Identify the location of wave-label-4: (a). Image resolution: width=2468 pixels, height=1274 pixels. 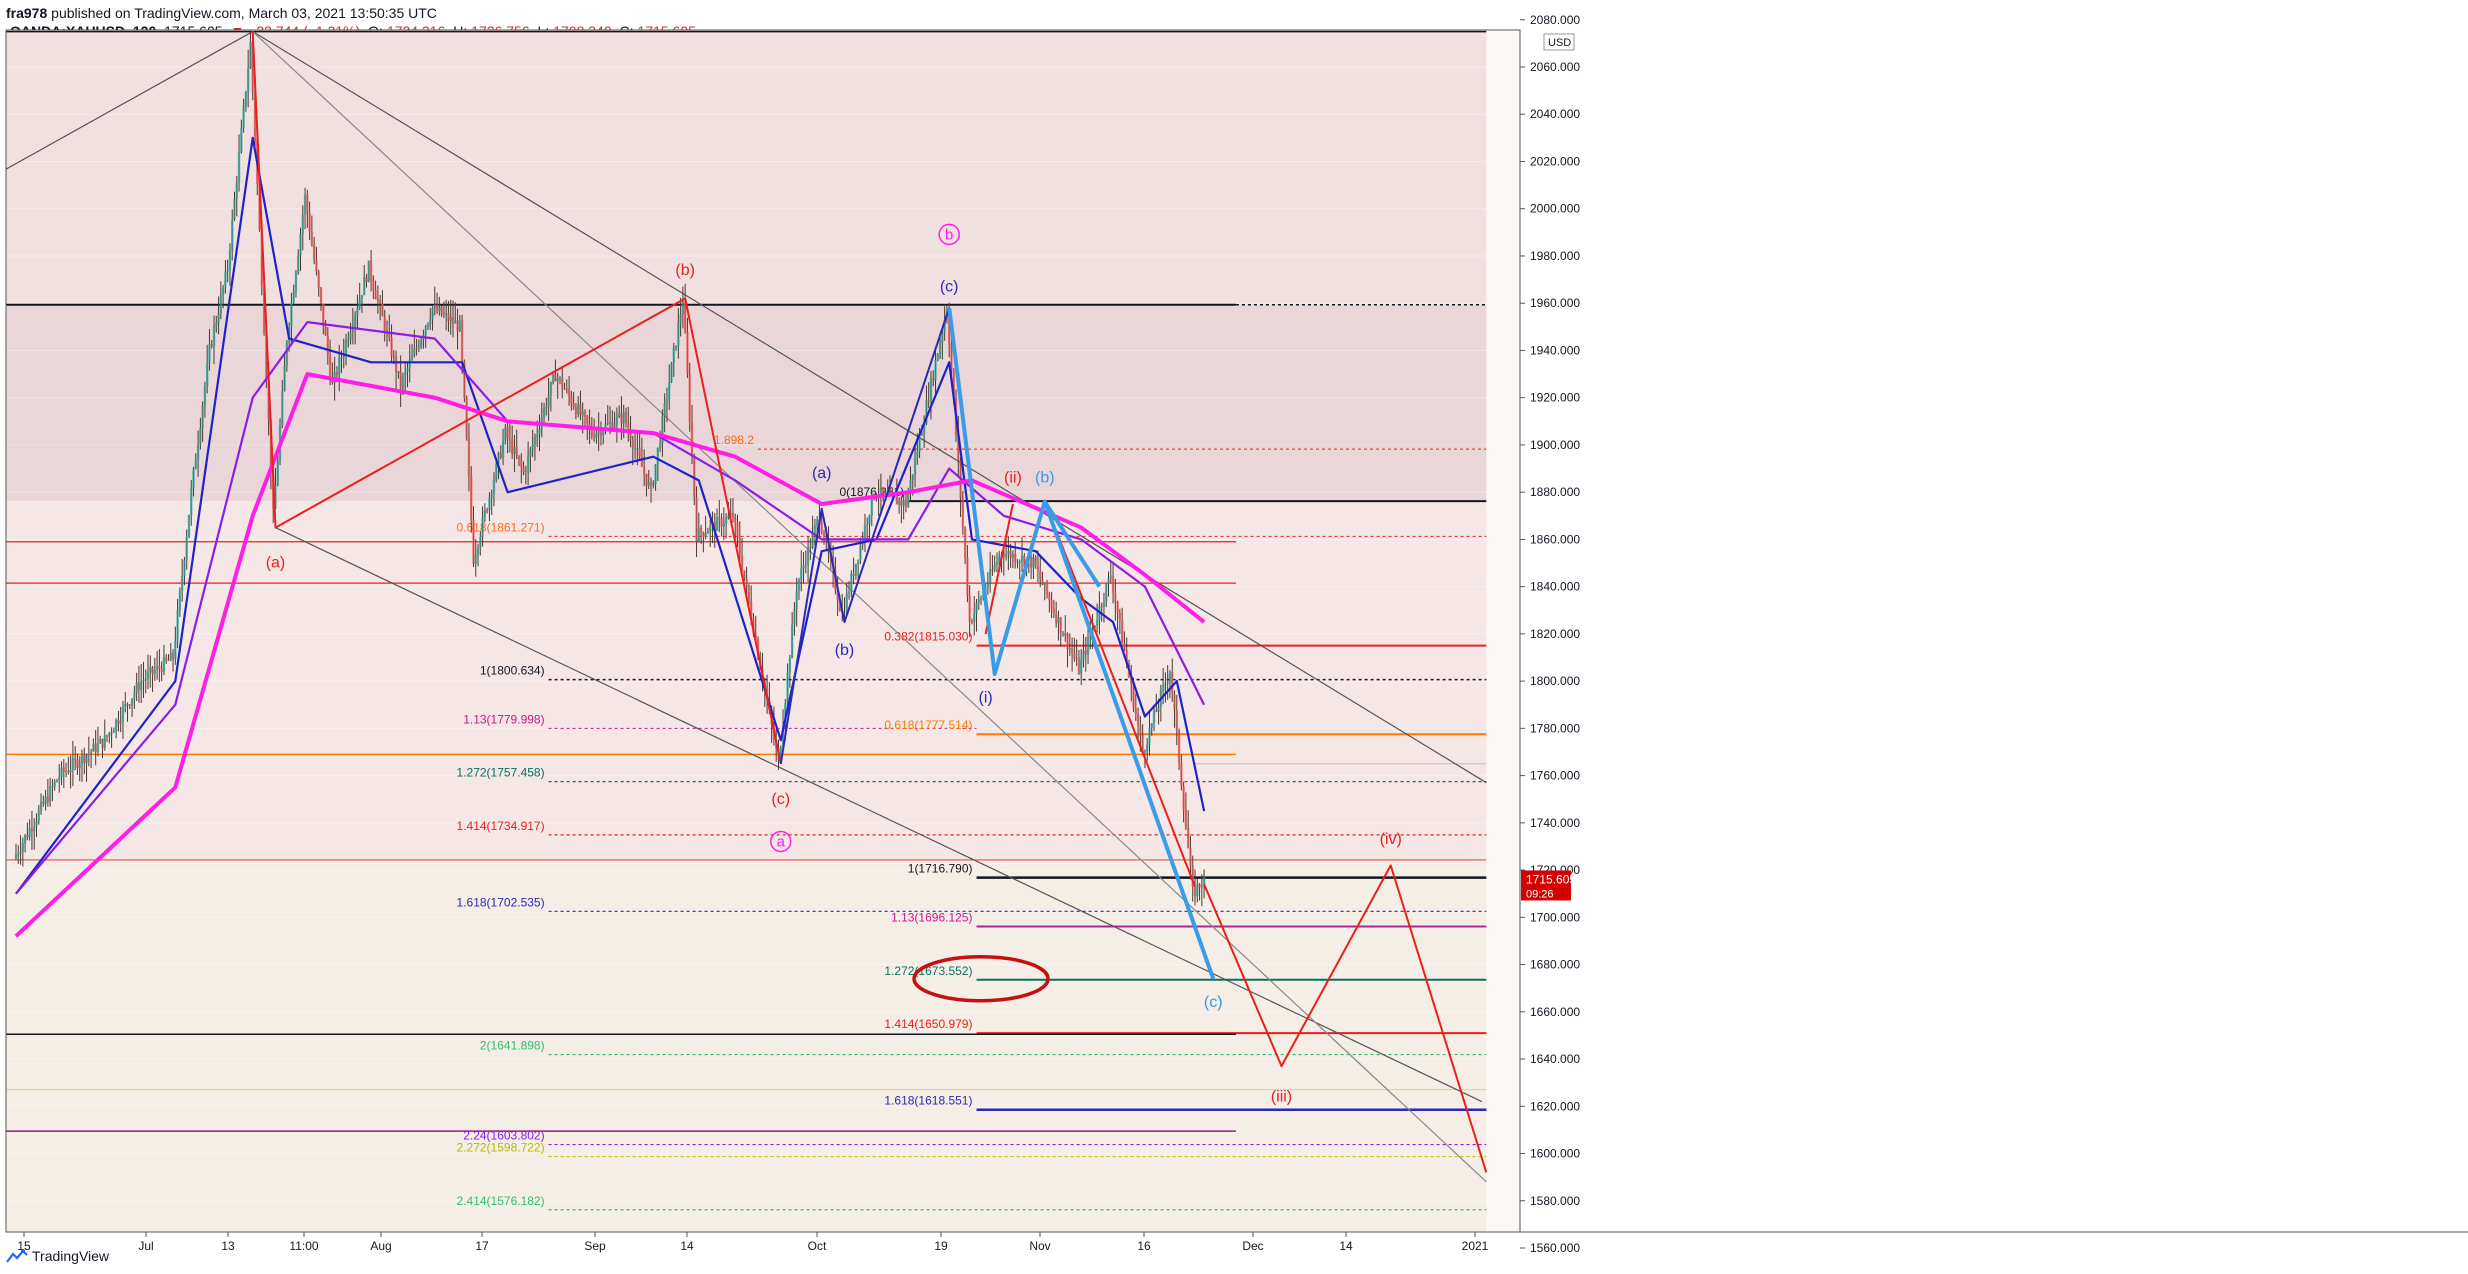
(822, 473).